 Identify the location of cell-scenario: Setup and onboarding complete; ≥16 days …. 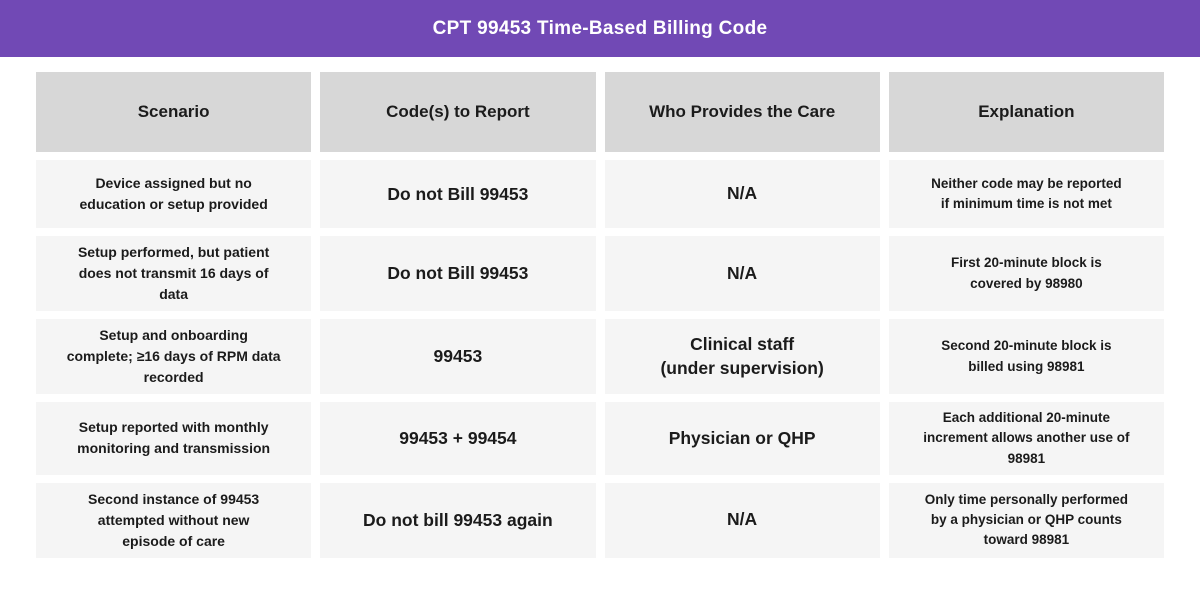
(174, 356).